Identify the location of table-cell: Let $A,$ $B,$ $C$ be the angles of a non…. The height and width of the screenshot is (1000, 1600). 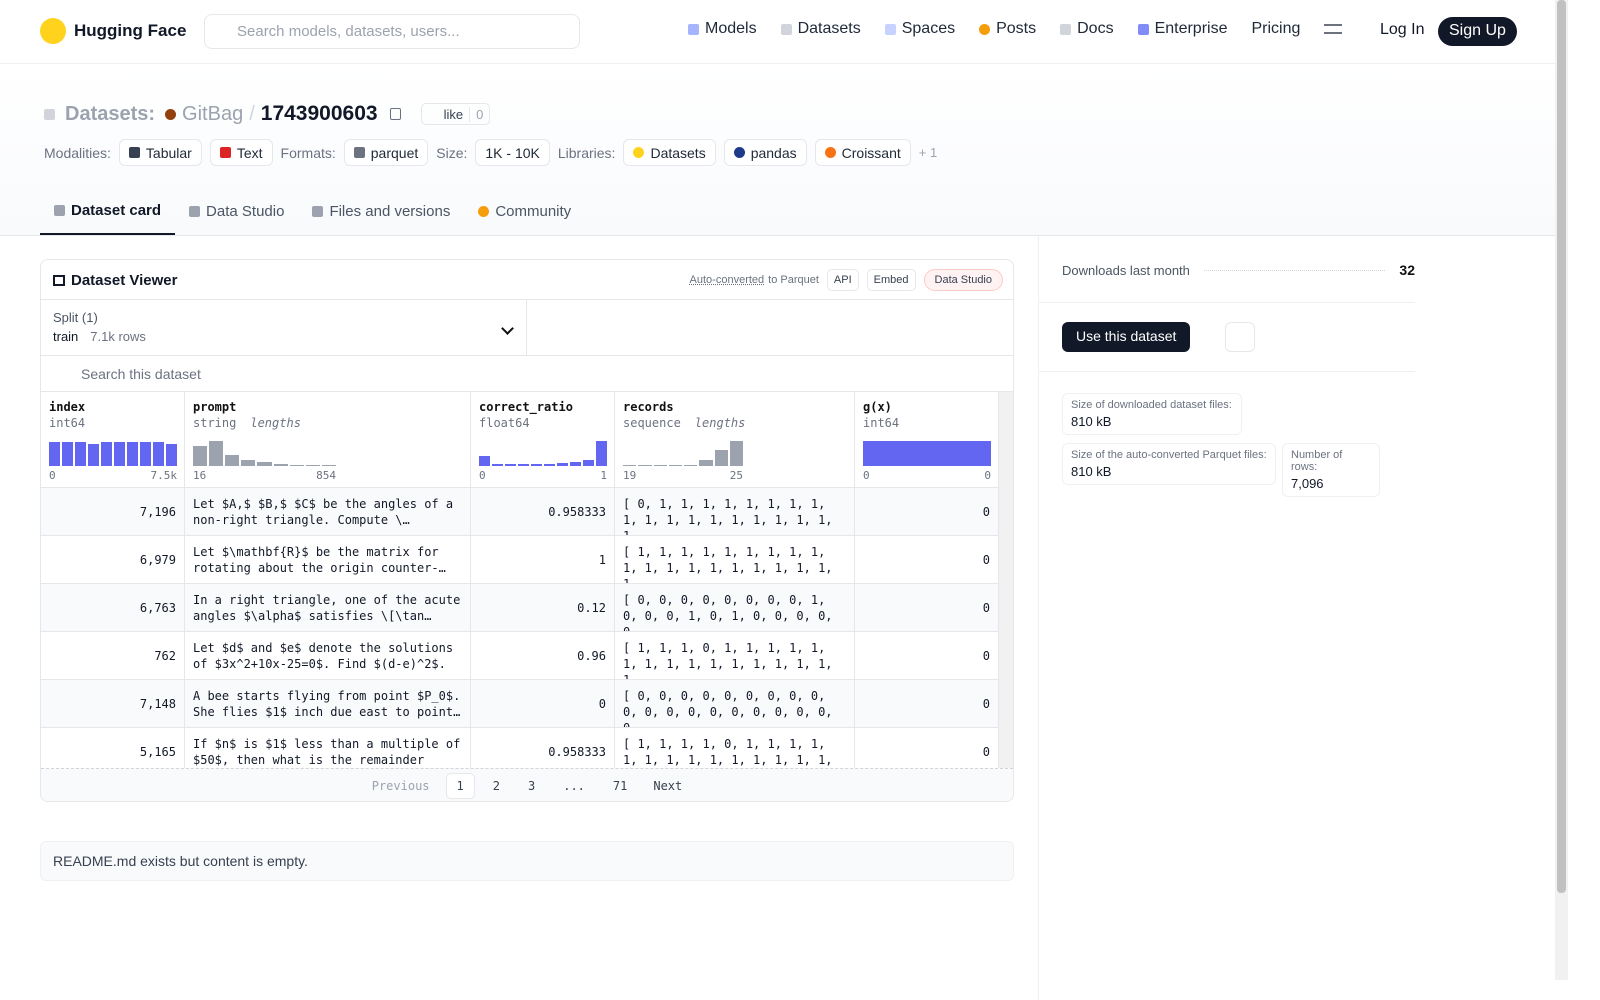
(328, 512).